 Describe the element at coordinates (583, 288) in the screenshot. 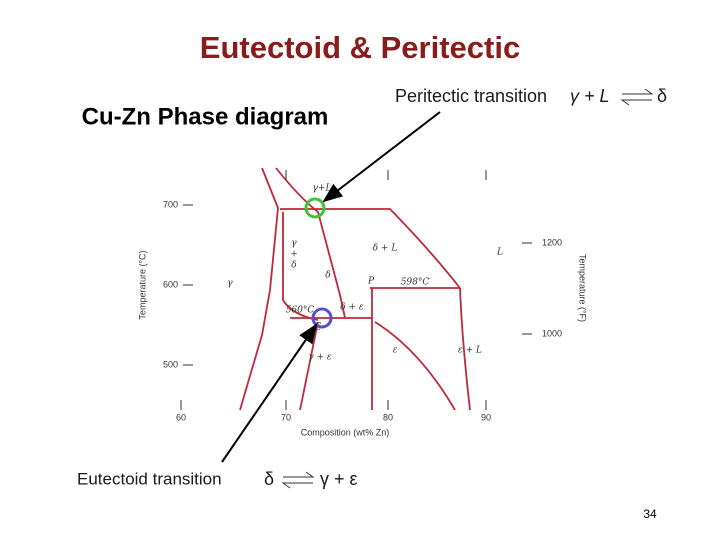

I see `y2-axis-label: Temperature (°F)` at that location.